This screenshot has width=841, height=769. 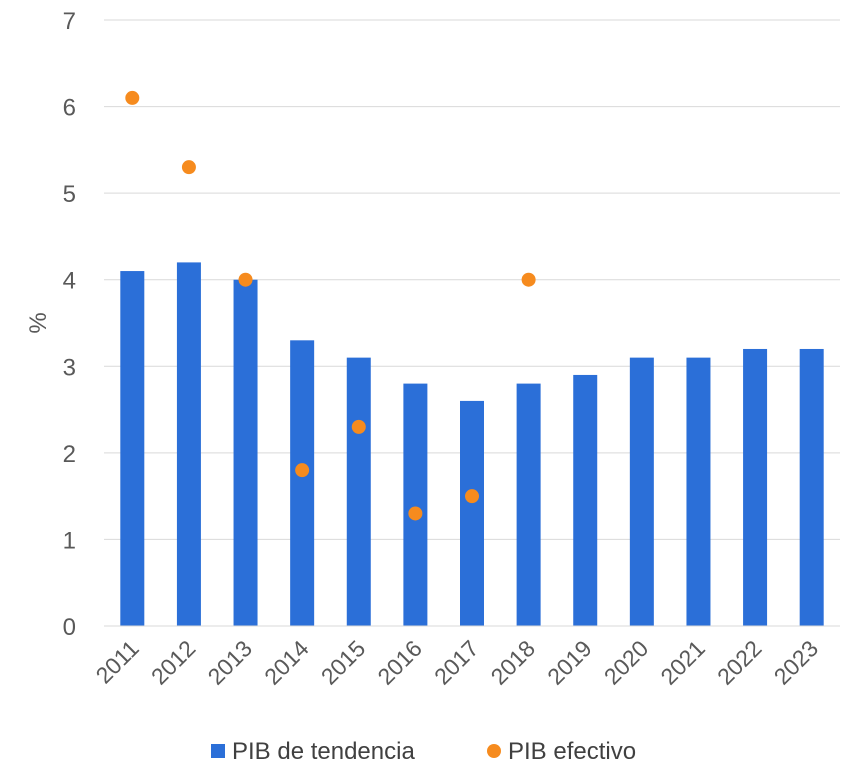 I want to click on y-tick-label: 0, so click(x=69, y=627).